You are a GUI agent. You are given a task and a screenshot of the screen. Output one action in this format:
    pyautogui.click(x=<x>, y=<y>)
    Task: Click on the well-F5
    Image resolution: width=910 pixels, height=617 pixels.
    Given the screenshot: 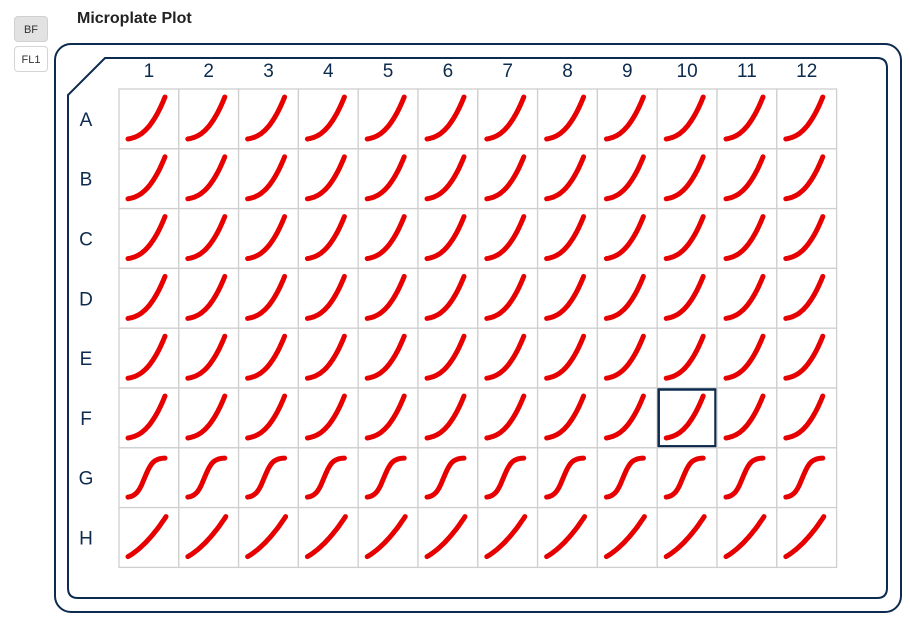 What is the action you would take?
    pyautogui.click(x=388, y=418)
    